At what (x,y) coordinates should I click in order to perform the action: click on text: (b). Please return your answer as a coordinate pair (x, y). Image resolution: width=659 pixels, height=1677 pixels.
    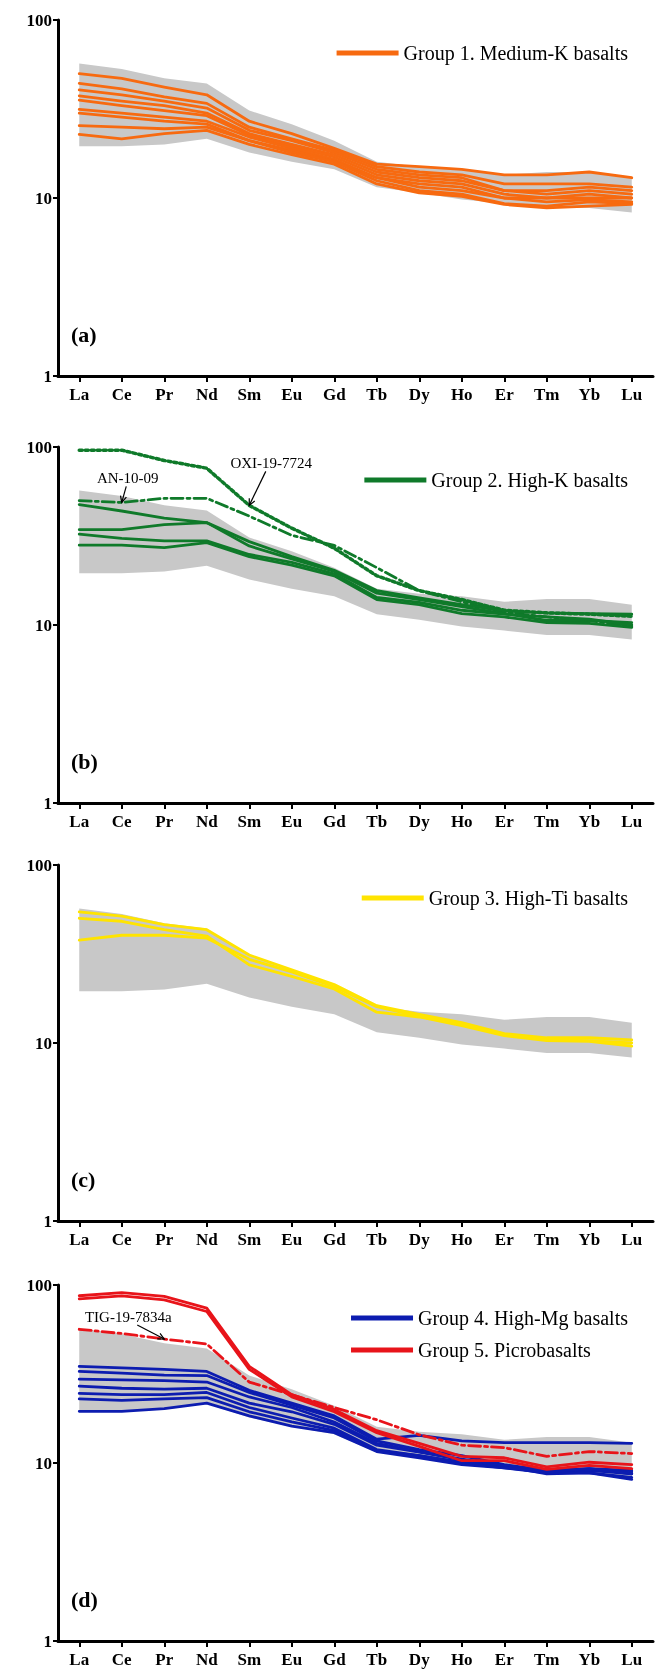
    Looking at the image, I should click on (84, 761).